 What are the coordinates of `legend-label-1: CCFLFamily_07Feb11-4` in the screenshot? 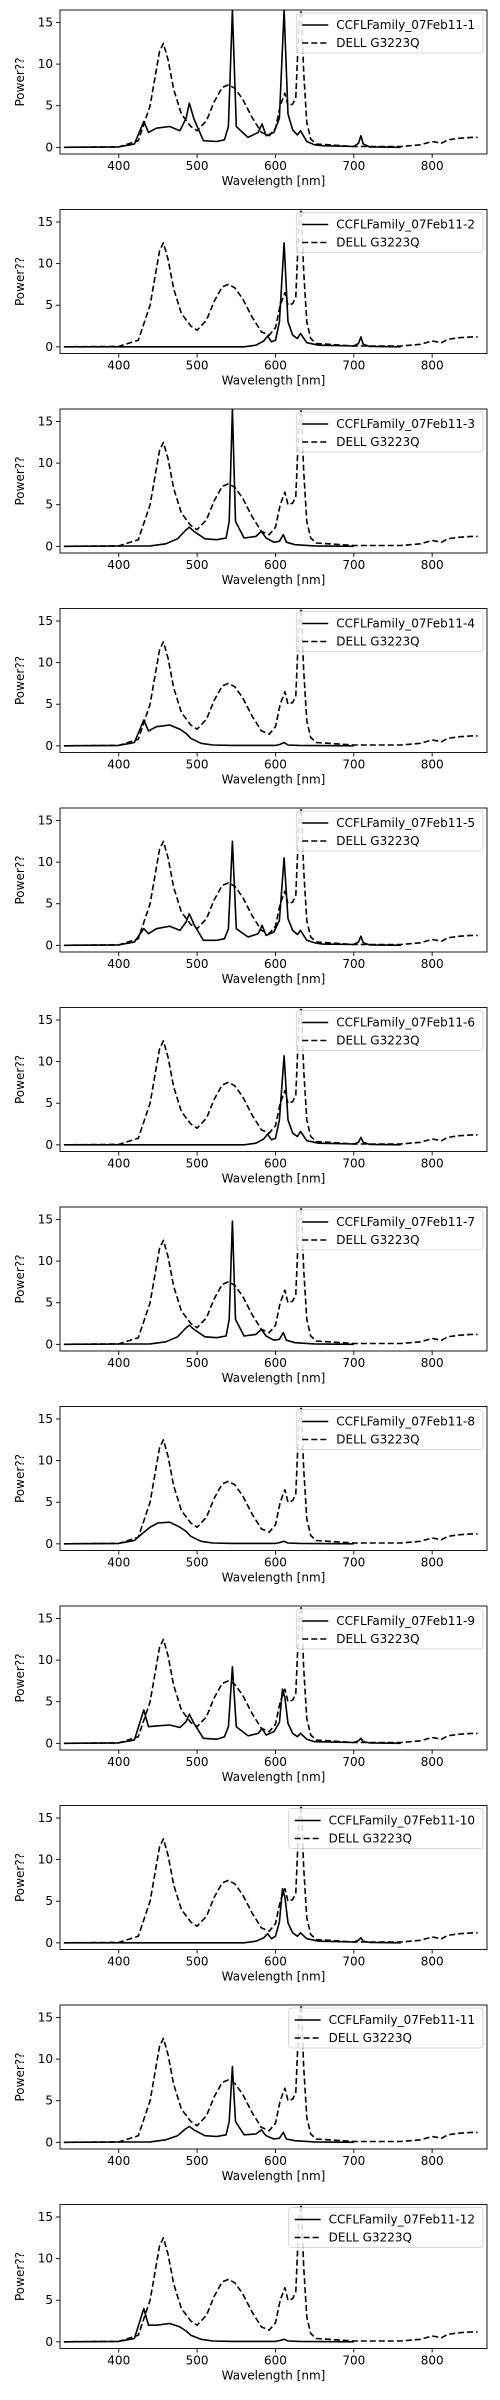 It's located at (405, 624).